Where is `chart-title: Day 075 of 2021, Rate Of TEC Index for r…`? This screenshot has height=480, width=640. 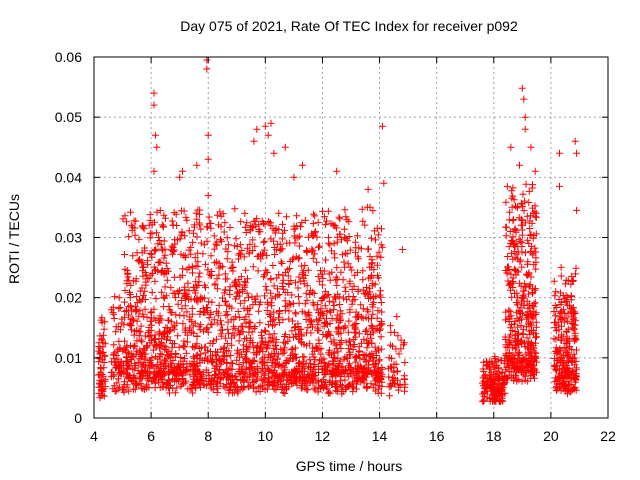
chart-title: Day 075 of 2021, Rate Of TEC Index for r… is located at coordinates (349, 26).